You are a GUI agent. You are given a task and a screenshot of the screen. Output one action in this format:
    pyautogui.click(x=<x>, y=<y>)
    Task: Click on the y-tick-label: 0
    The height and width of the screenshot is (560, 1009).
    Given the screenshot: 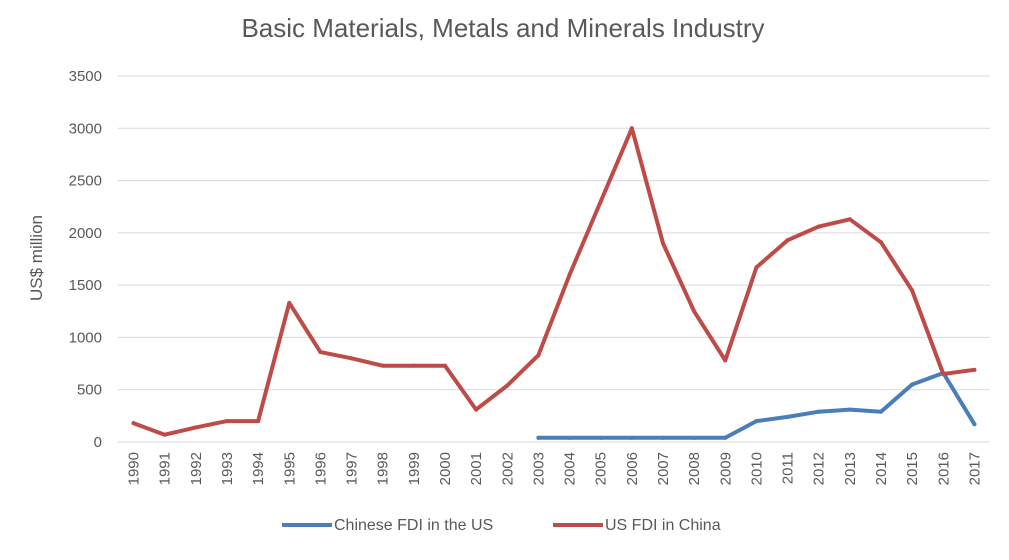 What is the action you would take?
    pyautogui.click(x=98, y=442)
    